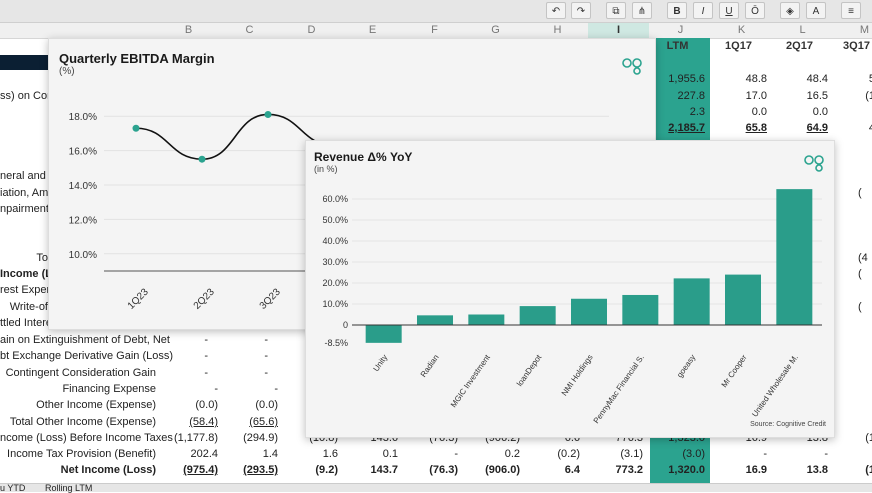 This screenshot has height=493, width=872. Describe the element at coordinates (69, 488) in the screenshot. I see `sheet-tab-rolling-ltm: Rolling LTM` at that location.